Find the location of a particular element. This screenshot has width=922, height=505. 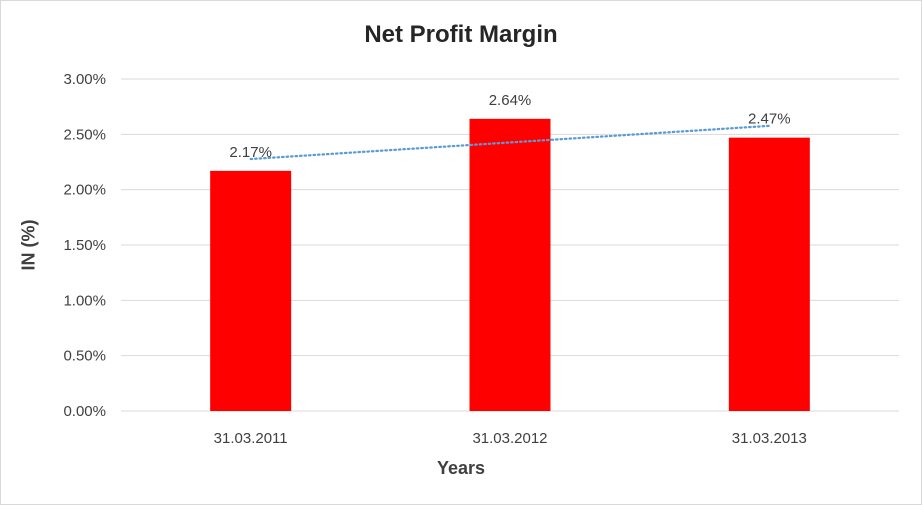

data-label-1: 2.64% is located at coordinates (510, 100).